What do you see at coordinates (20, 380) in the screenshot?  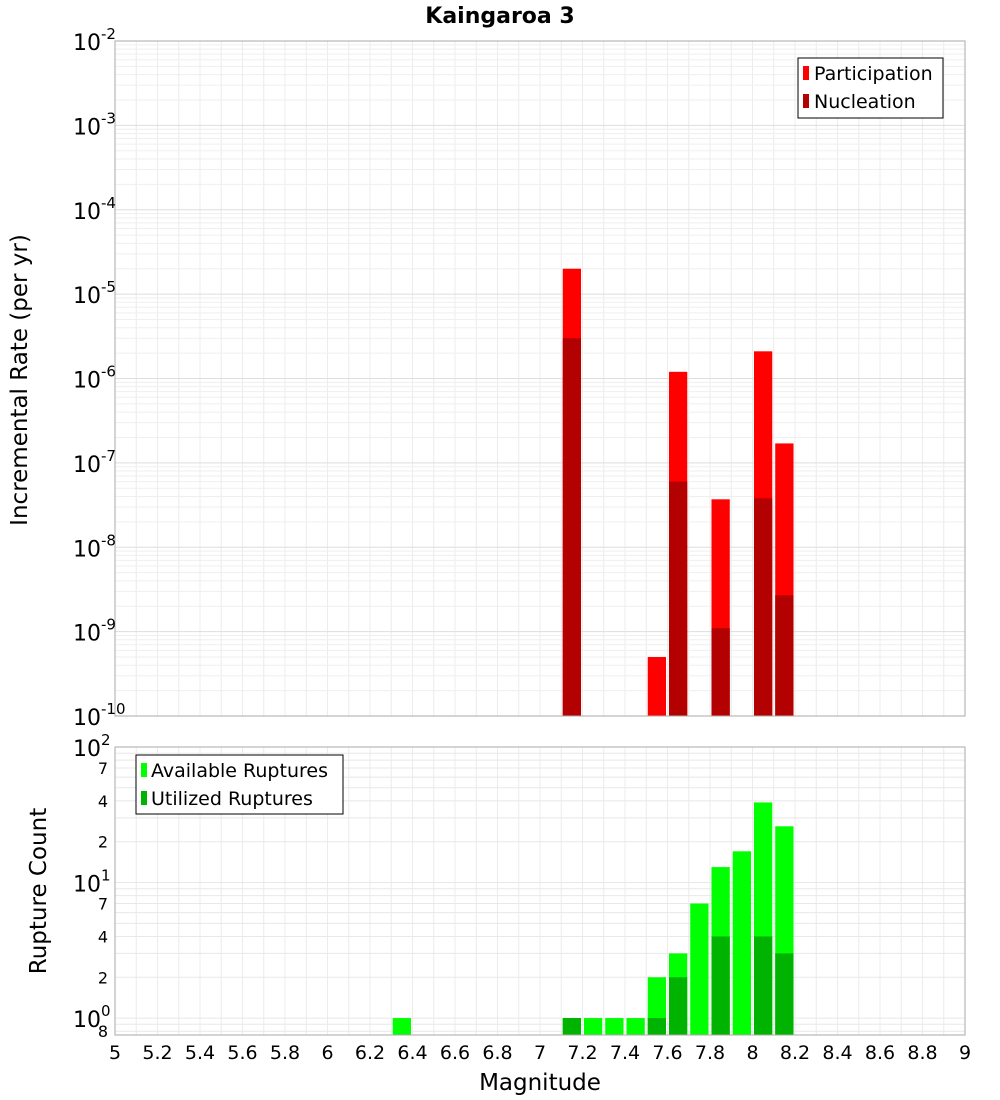 I see `top-y-axis-label: Incremental Rate (per yr)` at bounding box center [20, 380].